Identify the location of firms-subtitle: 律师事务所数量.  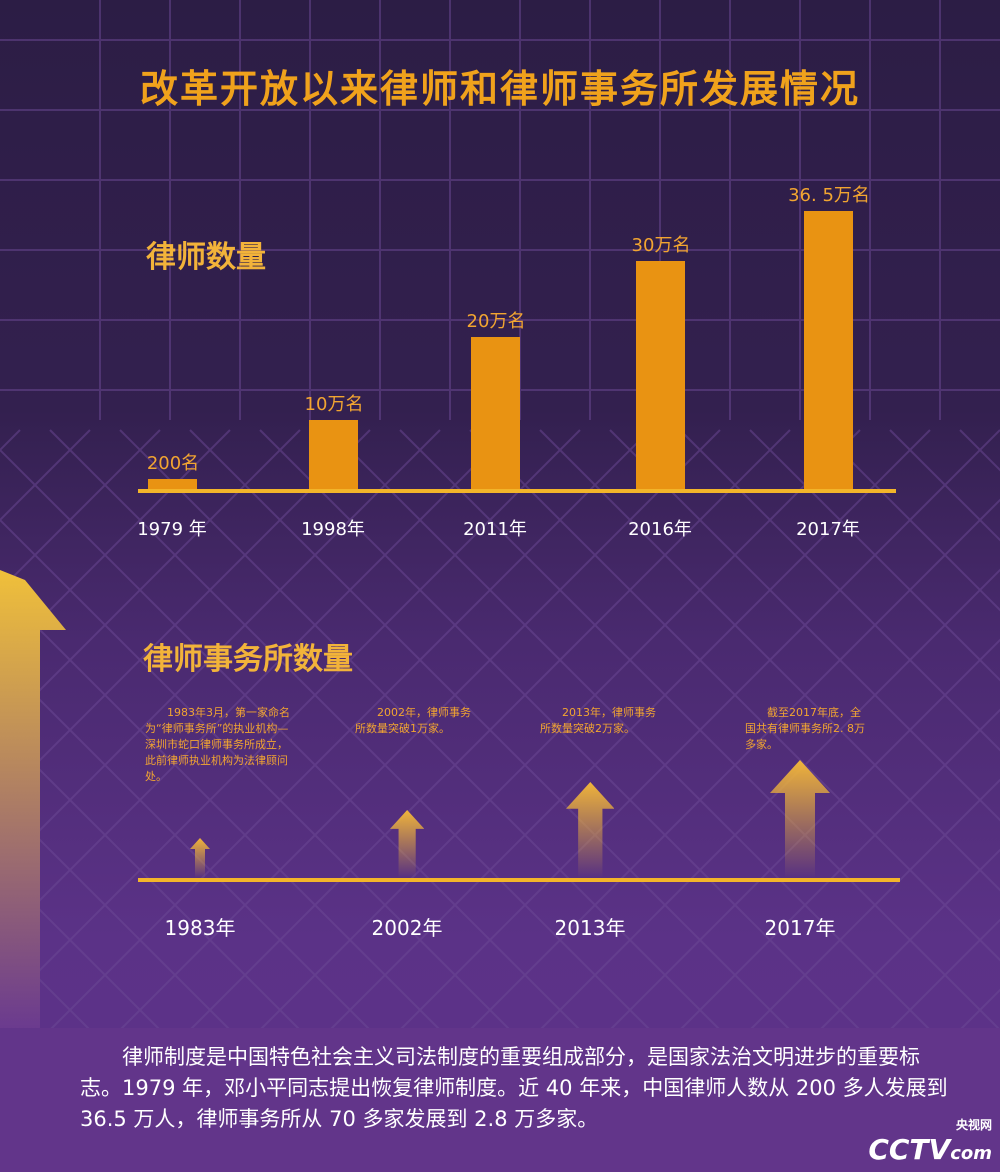
(248, 659).